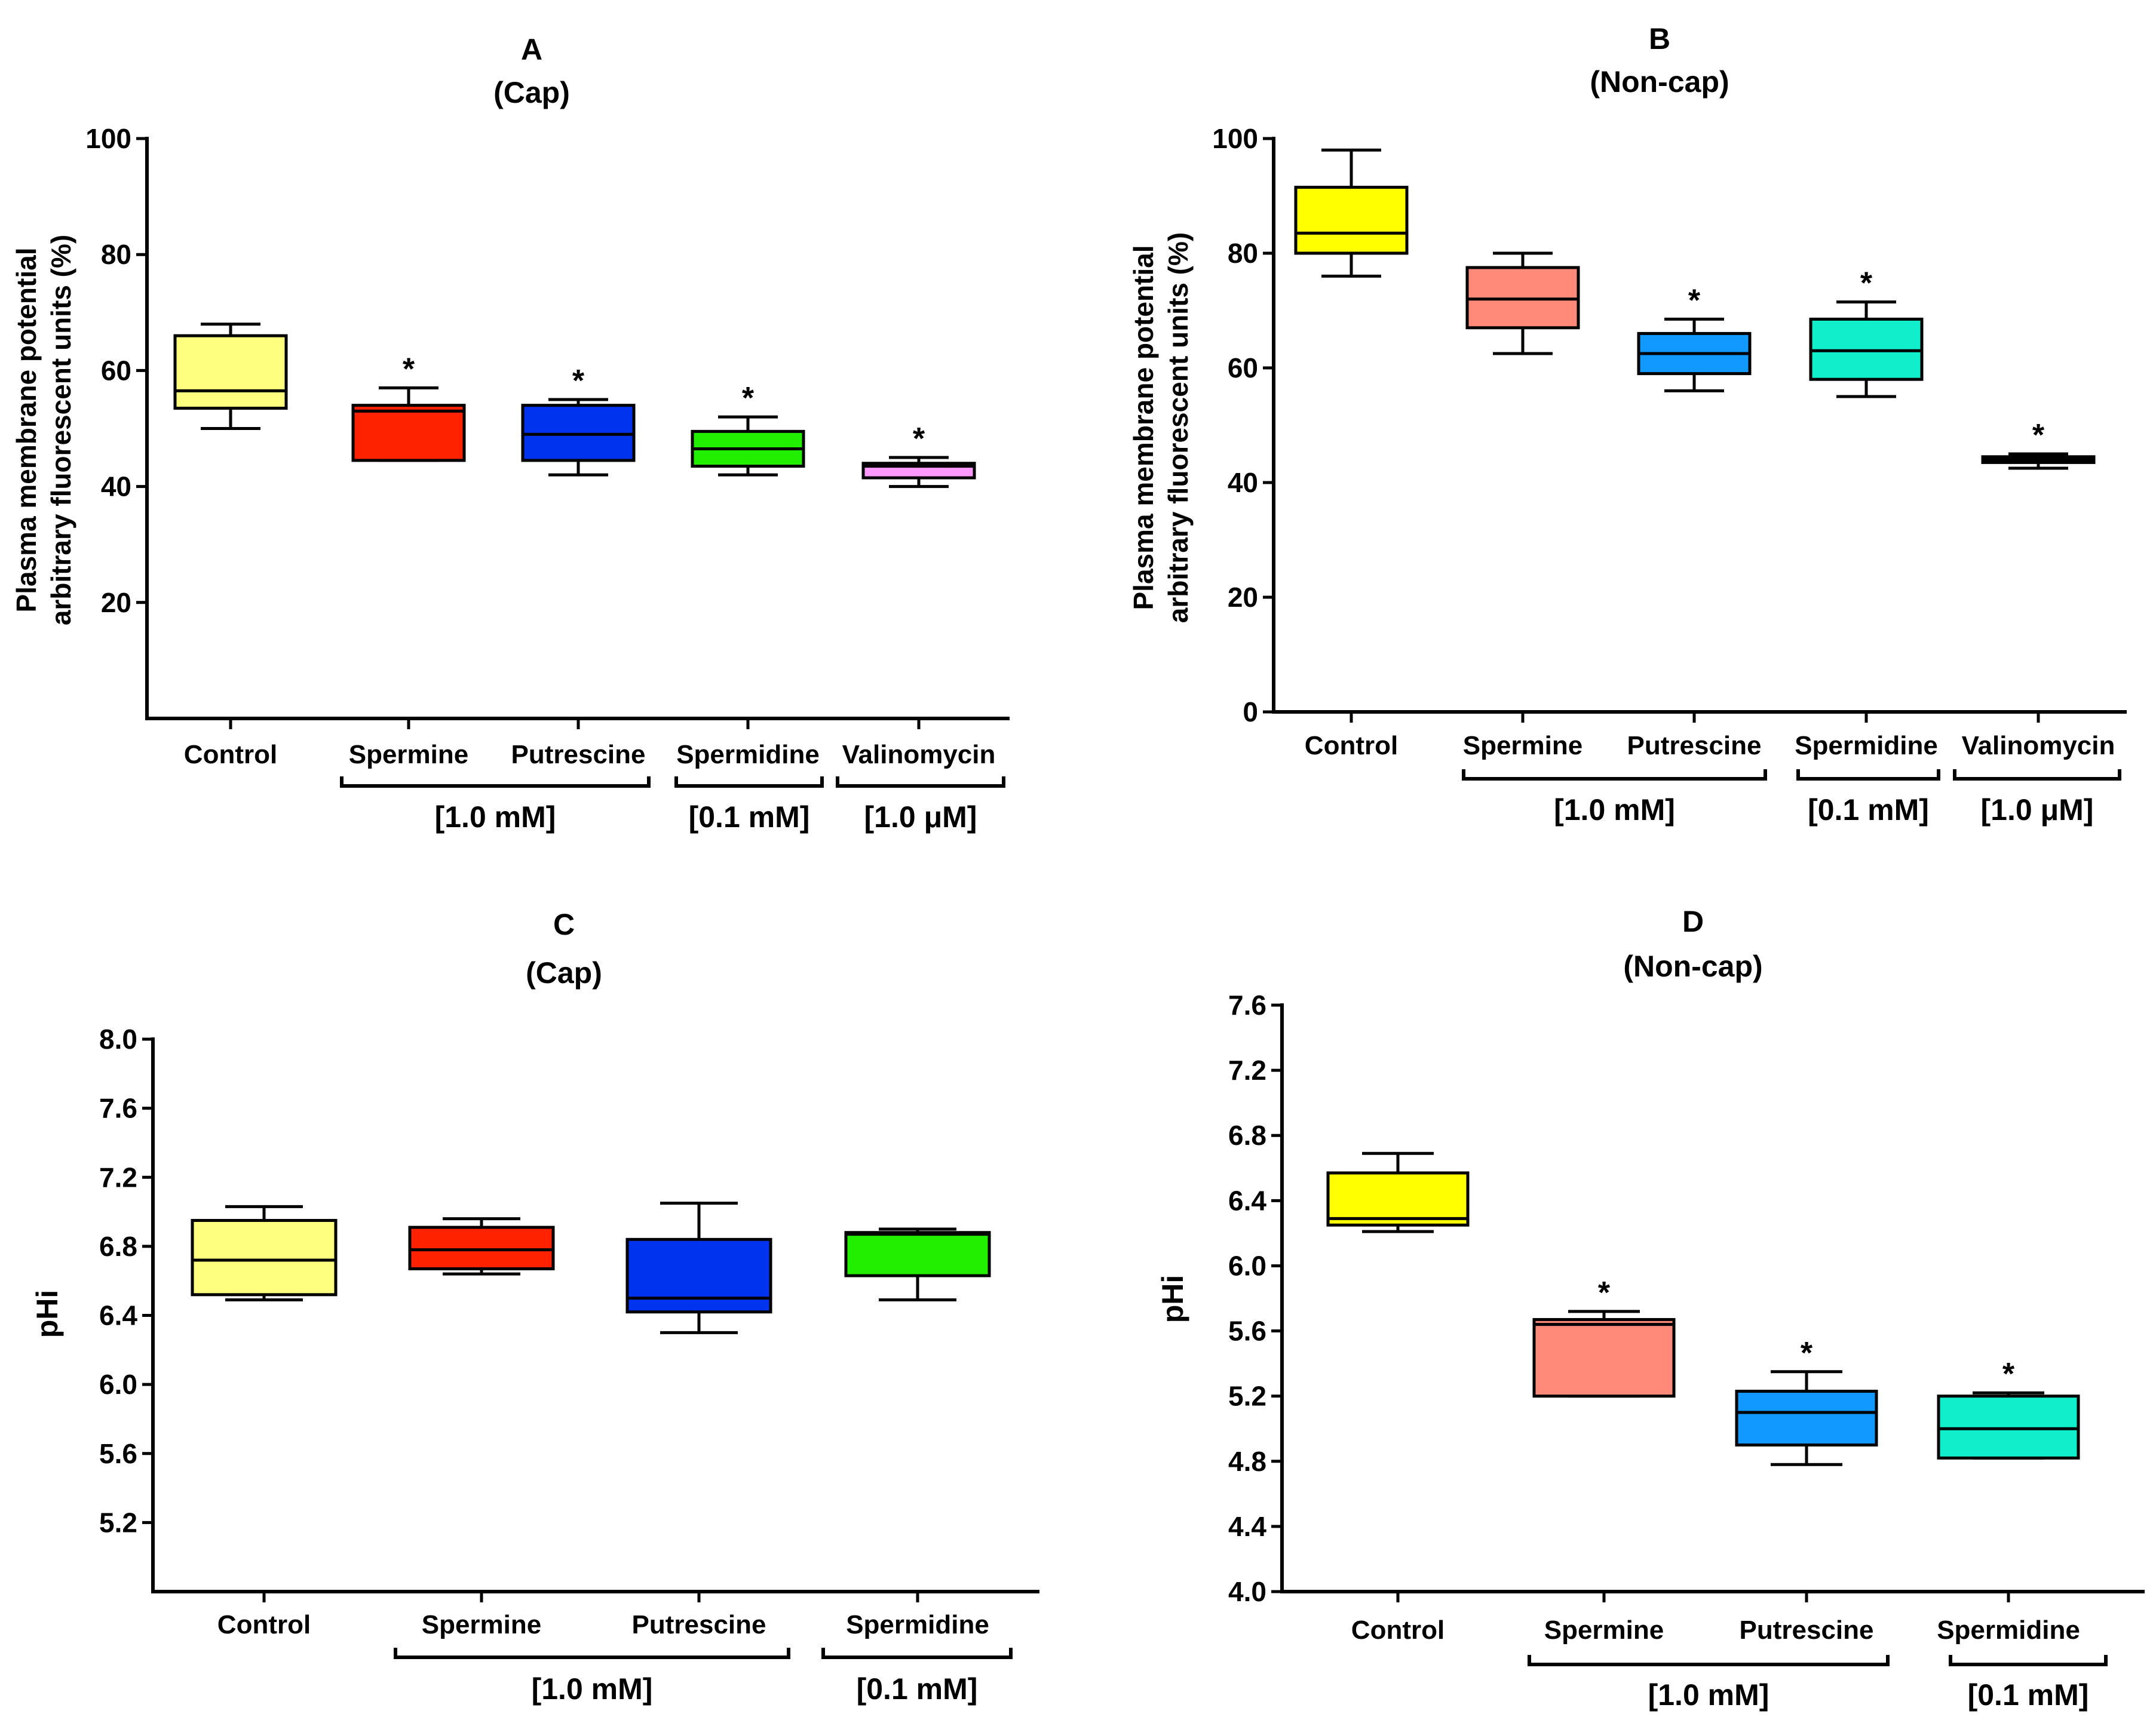  Describe the element at coordinates (1172, 1299) in the screenshot. I see `panel-d-y-axis-label: pHi` at that location.